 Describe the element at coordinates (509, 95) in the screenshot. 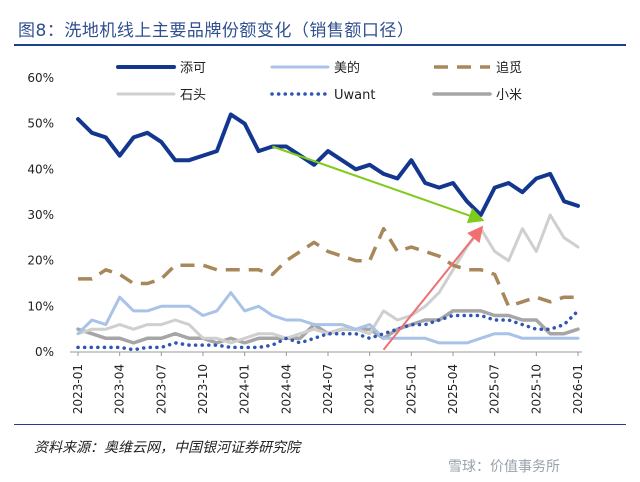

I see `legend-label: 小米` at that location.